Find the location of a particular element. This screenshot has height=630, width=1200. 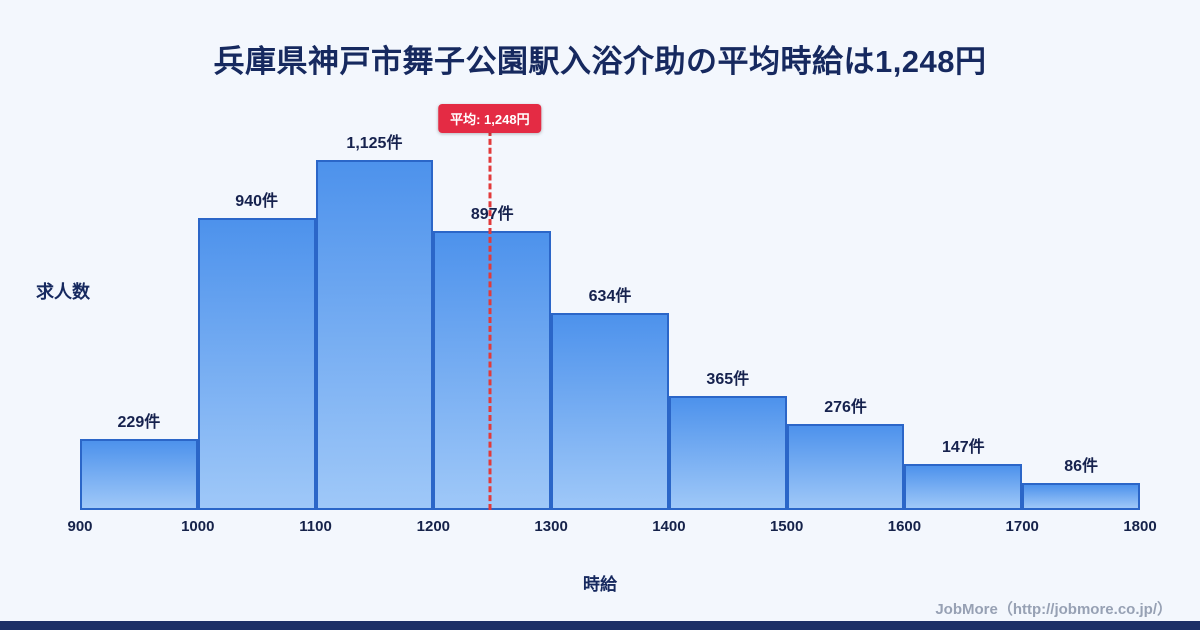

bar-value-label: 86件 is located at coordinates (1081, 467).